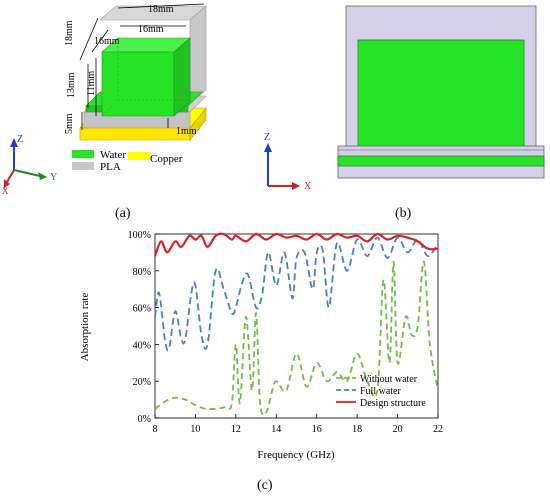 The width and height of the screenshot is (550, 500). Describe the element at coordinates (398, 429) in the screenshot. I see `x-tick-label: 20` at that location.